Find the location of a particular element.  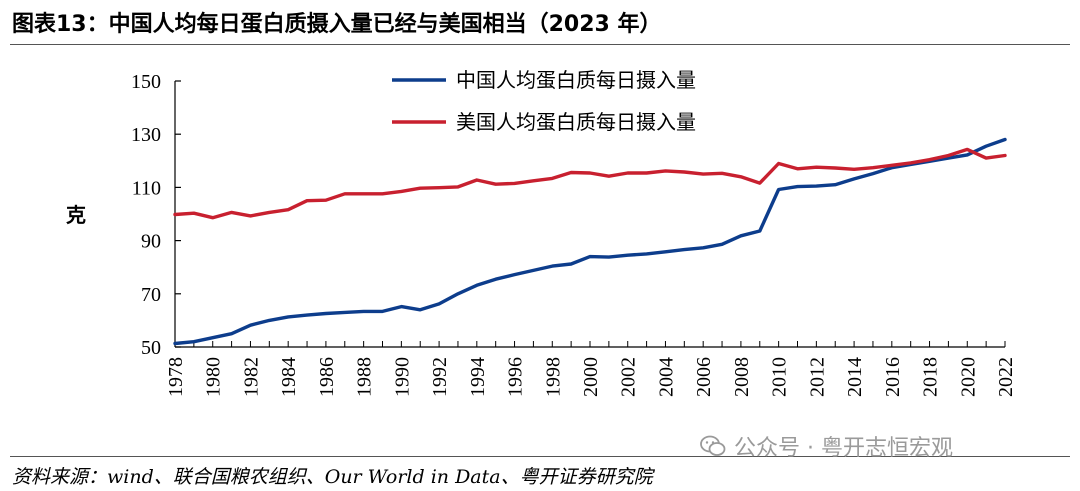

x-tick-label: 2012 is located at coordinates (817, 377).